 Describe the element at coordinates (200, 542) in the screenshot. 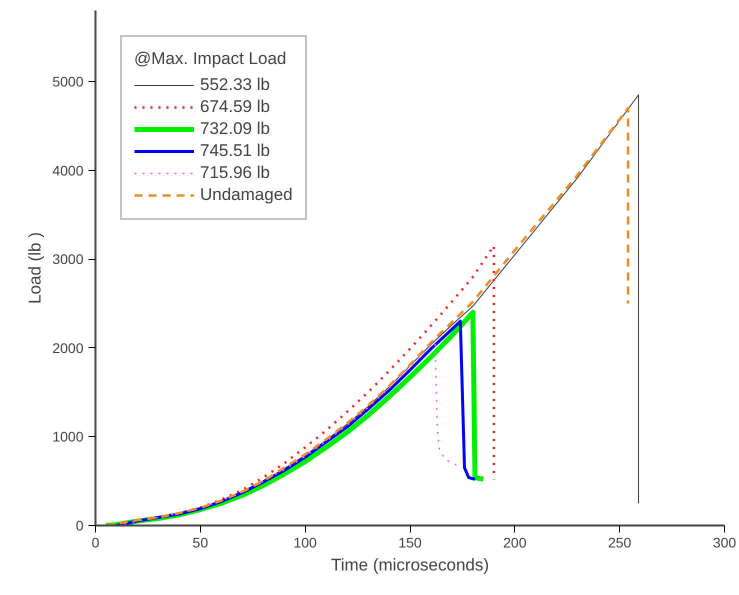

I see `x-tick-label: 50` at that location.